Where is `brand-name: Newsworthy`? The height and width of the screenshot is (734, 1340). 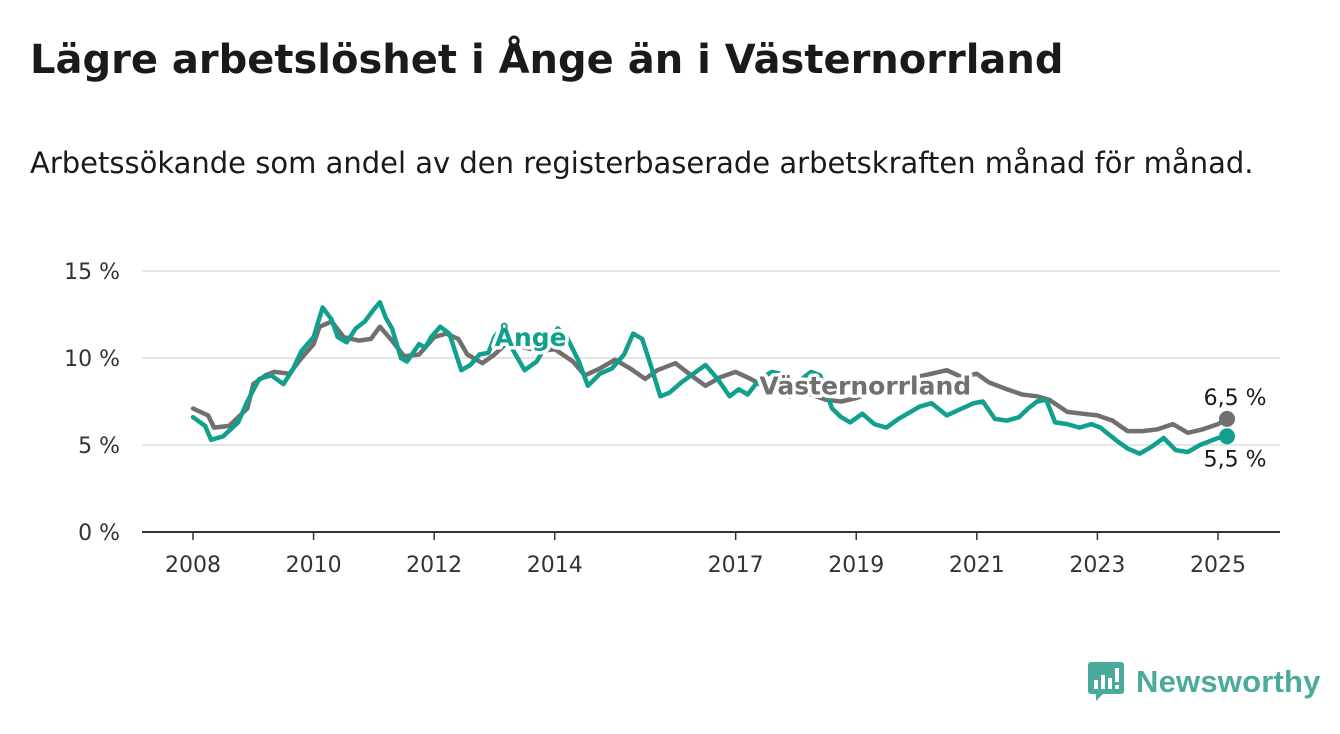 brand-name: Newsworthy is located at coordinates (1228, 681).